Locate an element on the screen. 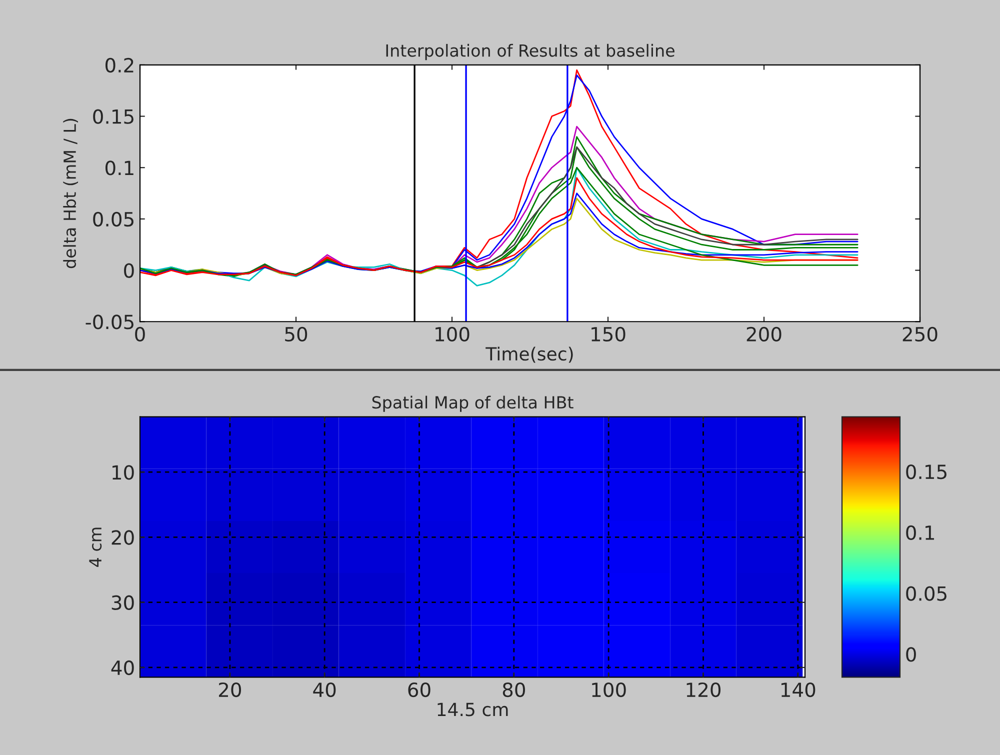 Image resolution: width=1000 pixels, height=755 pixels. y-tick-label: 10 is located at coordinates (123, 472).